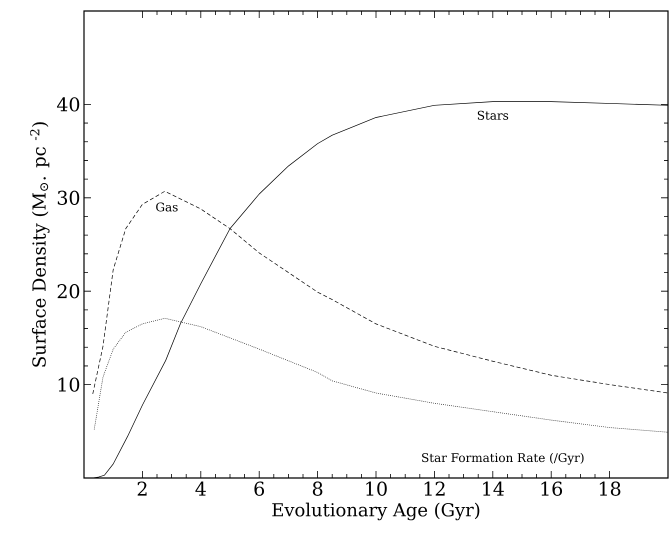  I want to click on x-tick-label: 14, so click(493, 489).